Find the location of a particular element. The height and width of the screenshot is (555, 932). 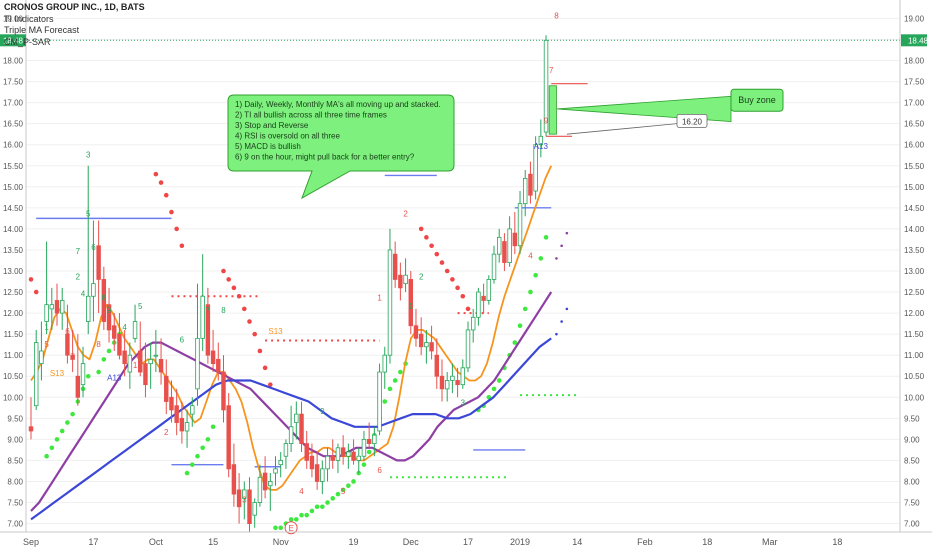

y-tick-label-right: 13.00 is located at coordinates (914, 271).